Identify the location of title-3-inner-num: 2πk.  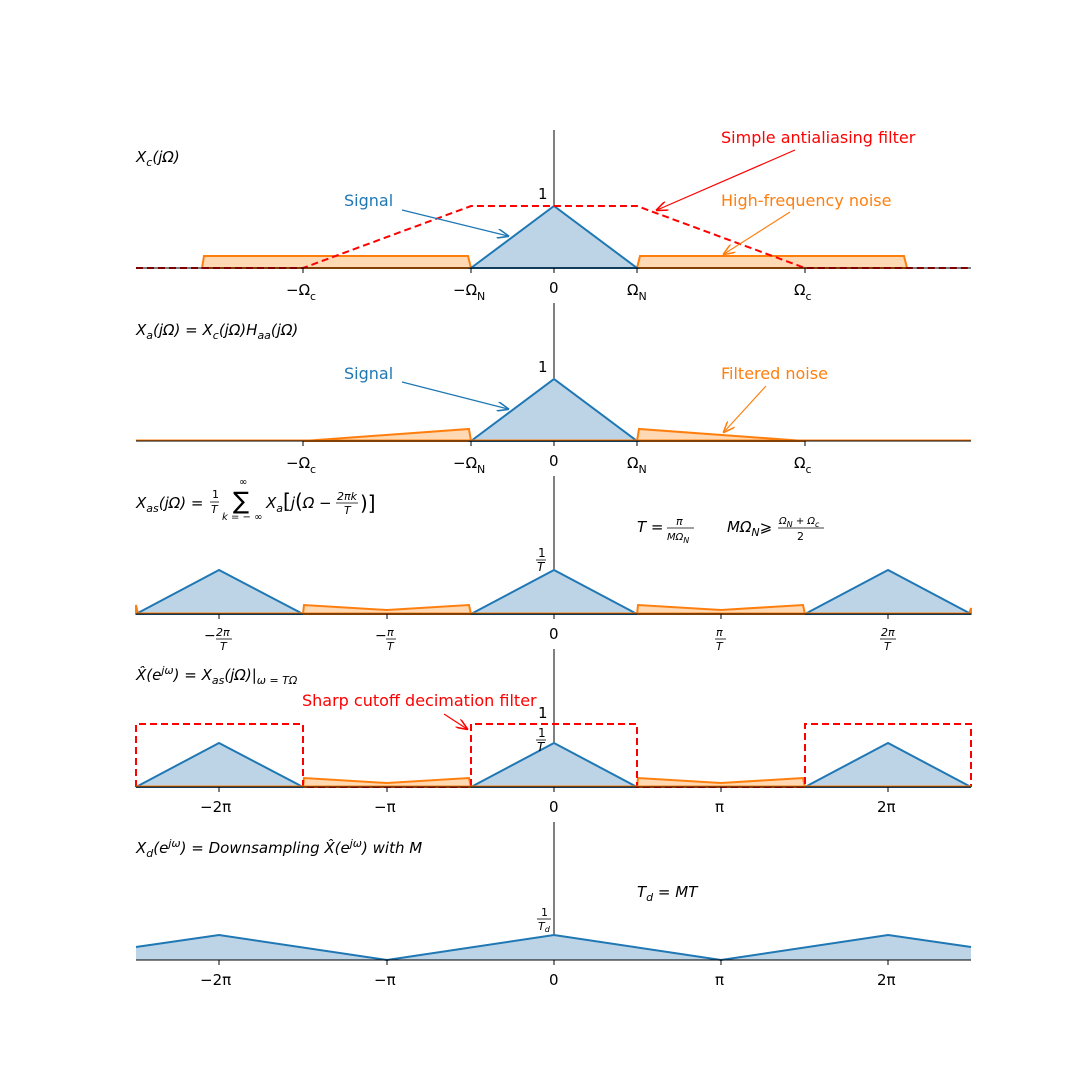
(347, 496).